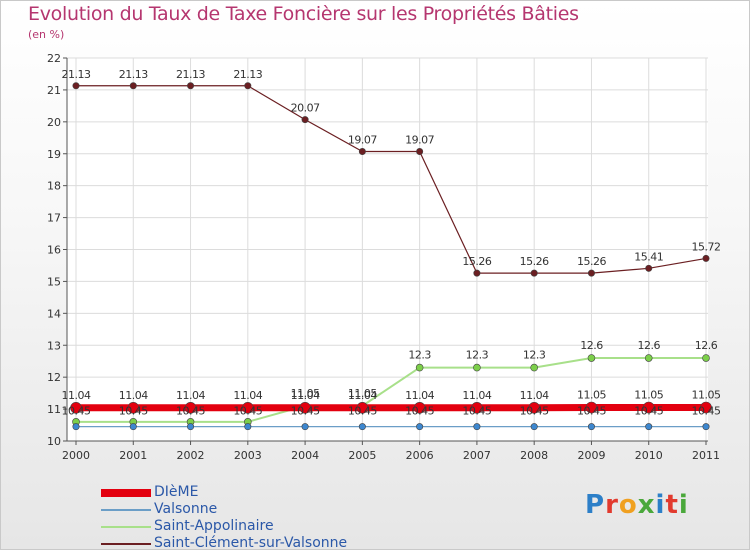  What do you see at coordinates (191, 455) in the screenshot?
I see `x-tick-label: 2002` at bounding box center [191, 455].